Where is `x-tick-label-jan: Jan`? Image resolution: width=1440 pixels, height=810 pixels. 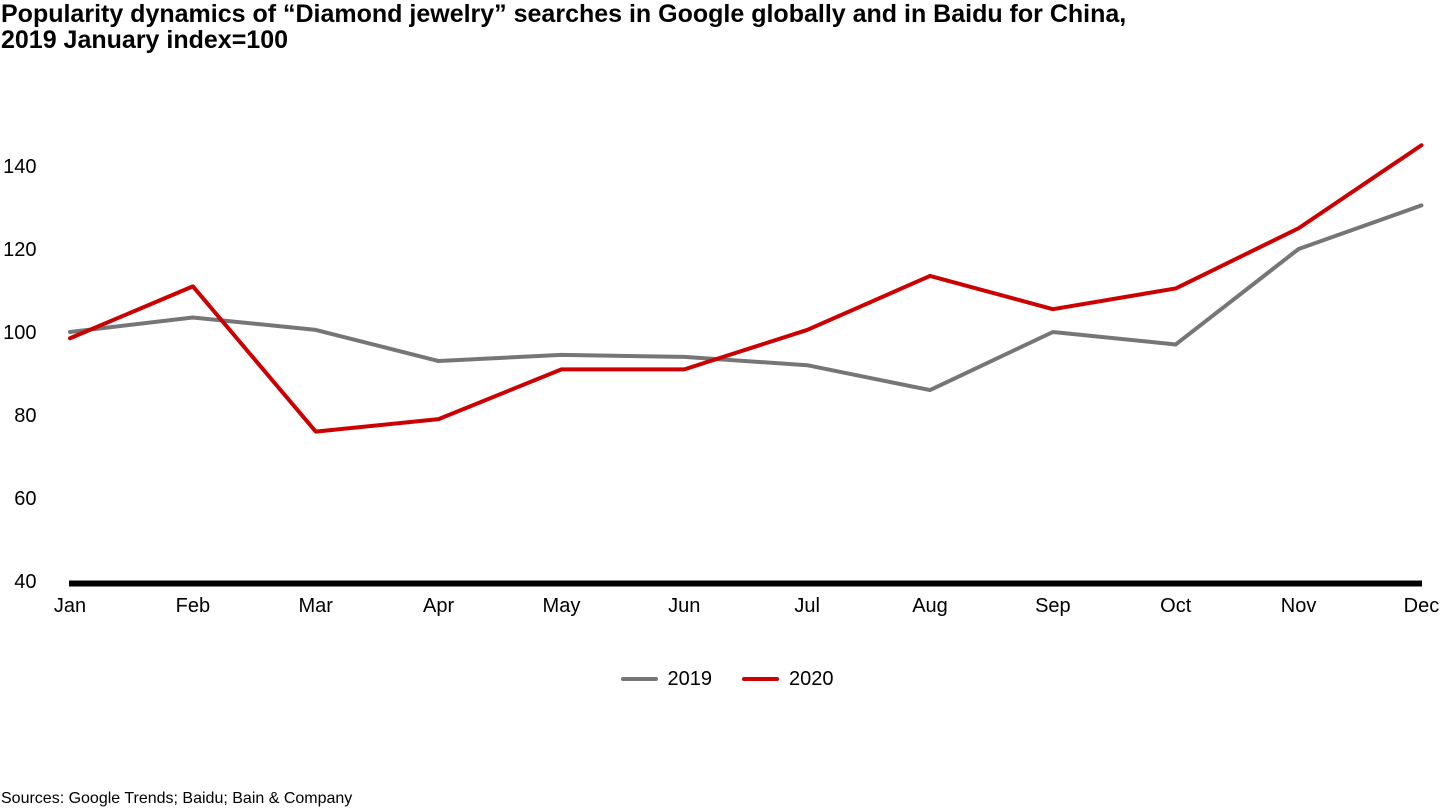
x-tick-label-jan: Jan is located at coordinates (70, 606).